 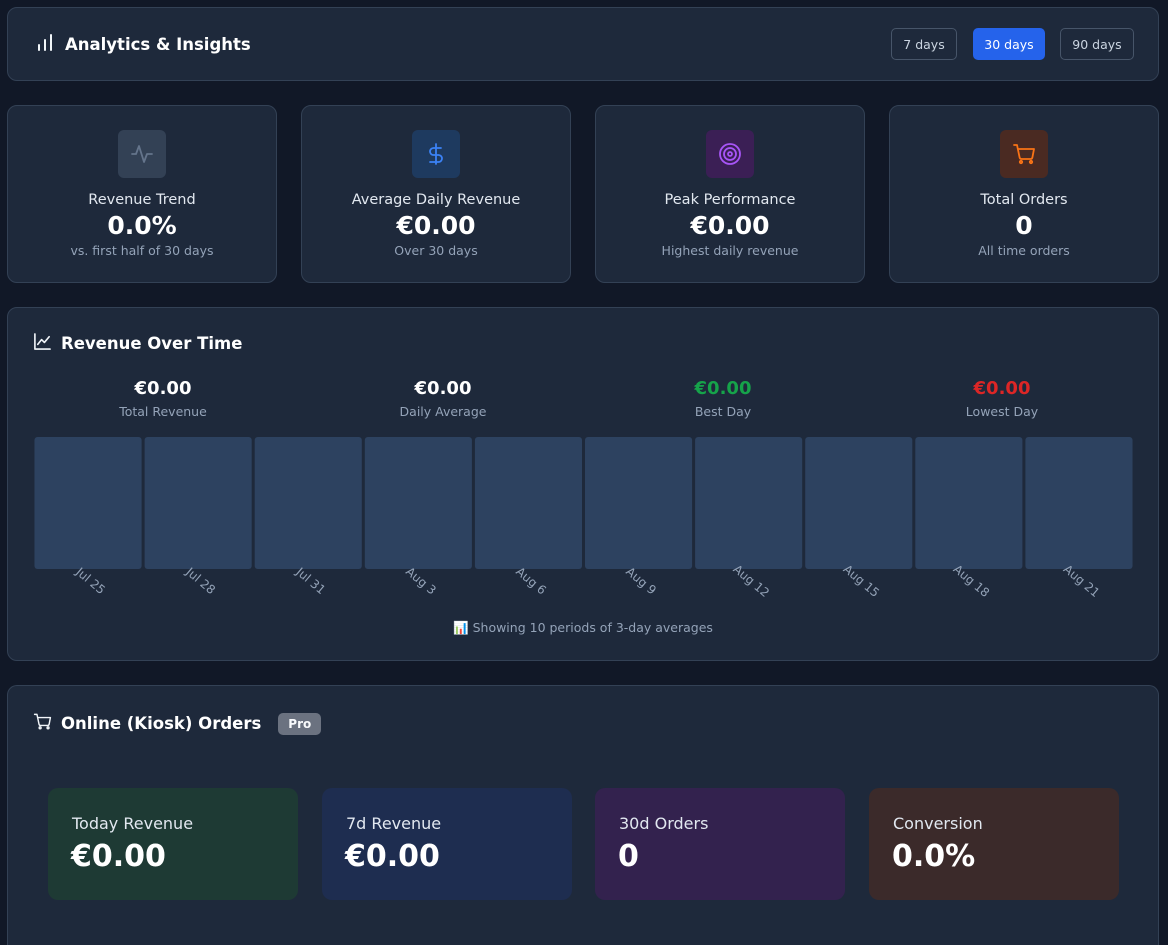 I want to click on pro-badge: Pro, so click(x=300, y=723).